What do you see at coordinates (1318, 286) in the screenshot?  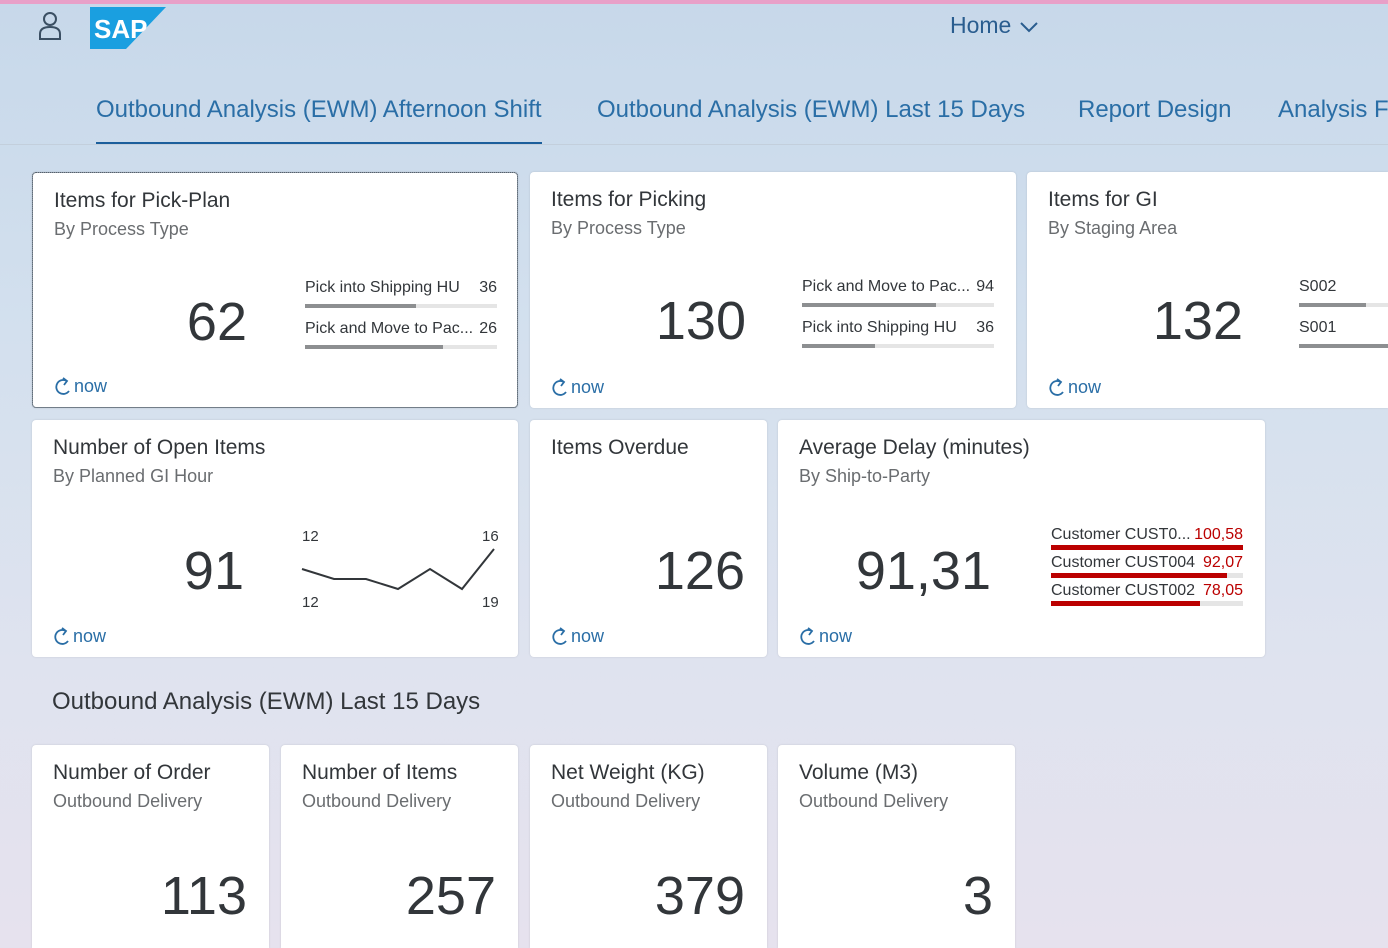 I see `comparison-label: S002` at bounding box center [1318, 286].